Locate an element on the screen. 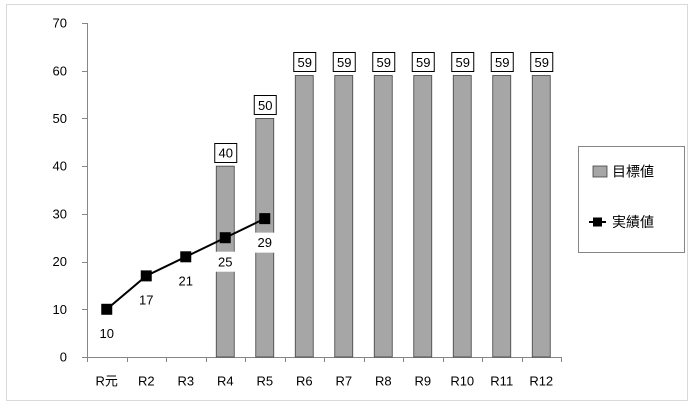 Image resolution: width=691 pixels, height=405 pixels. bar-data-label: 50 is located at coordinates (265, 105).